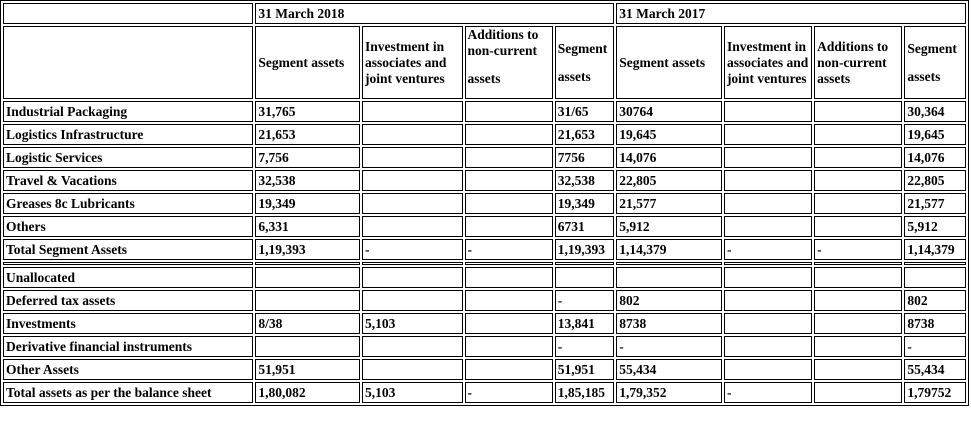 The width and height of the screenshot is (971, 424). What do you see at coordinates (307, 323) in the screenshot?
I see `table-cell: 8/38` at bounding box center [307, 323].